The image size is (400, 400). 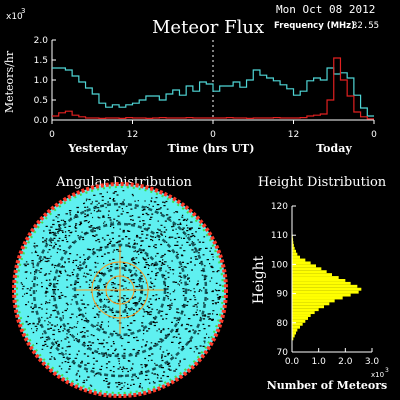 What do you see at coordinates (97, 148) in the screenshot?
I see `flux-day-label-yesterday: Yesterday` at bounding box center [97, 148].